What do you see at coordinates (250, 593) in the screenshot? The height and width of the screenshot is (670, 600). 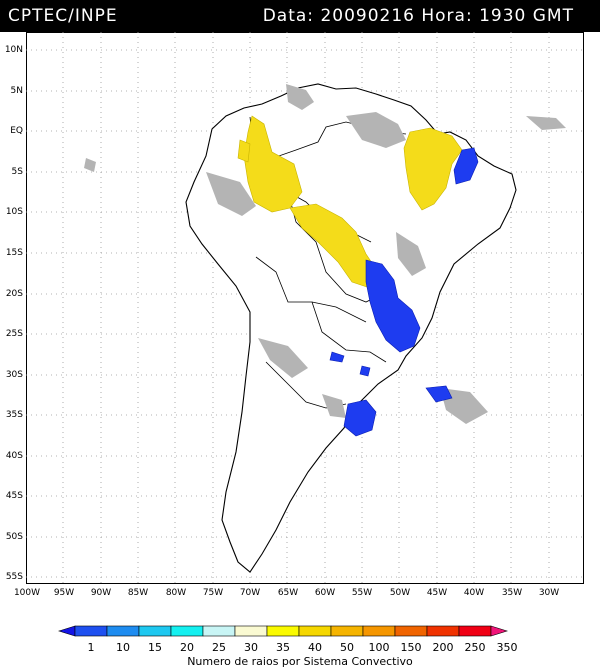 I see `lon-label: 70W` at bounding box center [250, 593].